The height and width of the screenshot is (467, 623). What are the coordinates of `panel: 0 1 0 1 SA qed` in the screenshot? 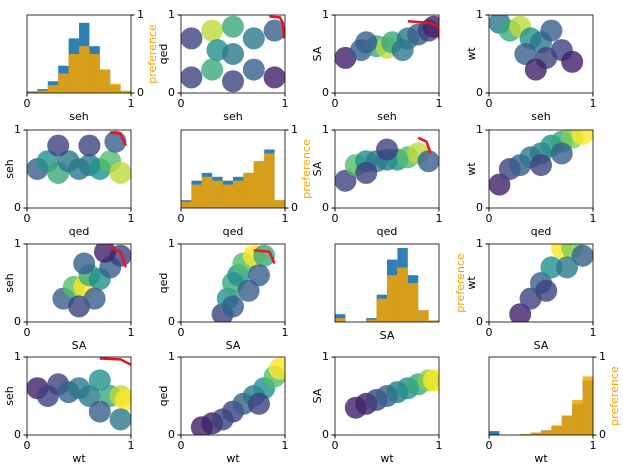 It's located at (223, 294).